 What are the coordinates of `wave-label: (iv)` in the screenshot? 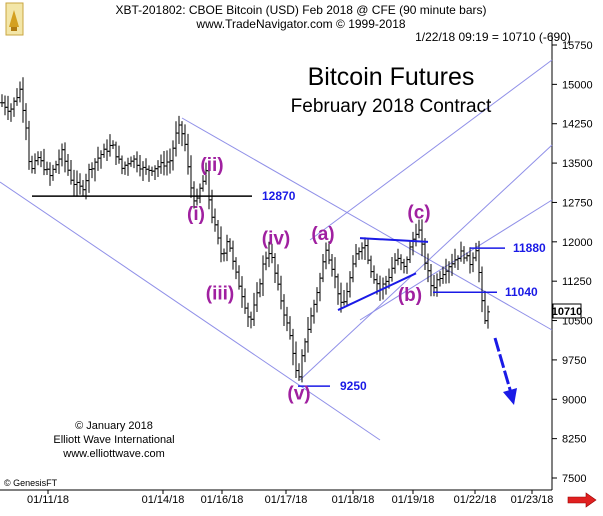 It's located at (276, 238).